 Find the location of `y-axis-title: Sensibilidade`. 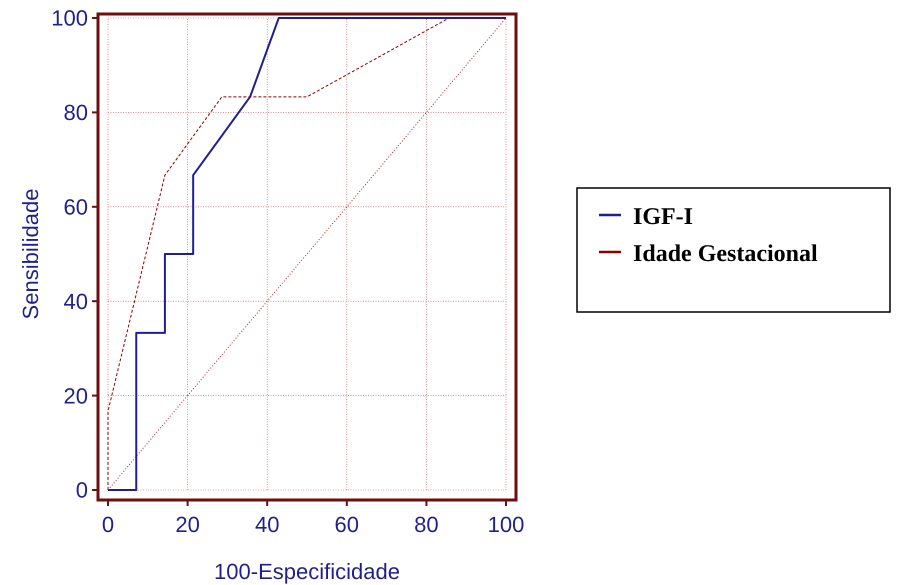

y-axis-title: Sensibilidade is located at coordinates (30, 254).